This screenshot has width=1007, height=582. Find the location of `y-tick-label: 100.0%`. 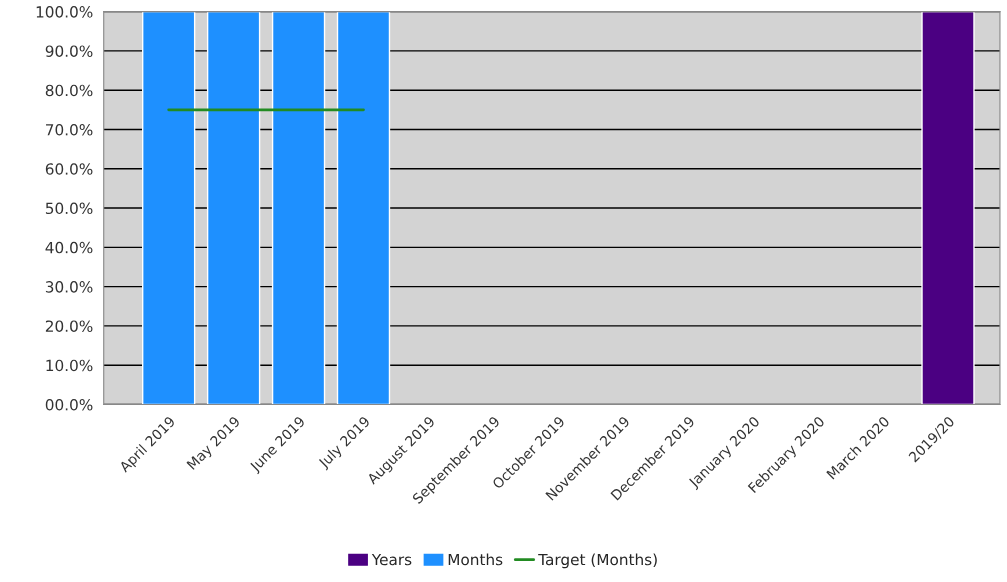

y-tick-label: 100.0% is located at coordinates (64, 12).